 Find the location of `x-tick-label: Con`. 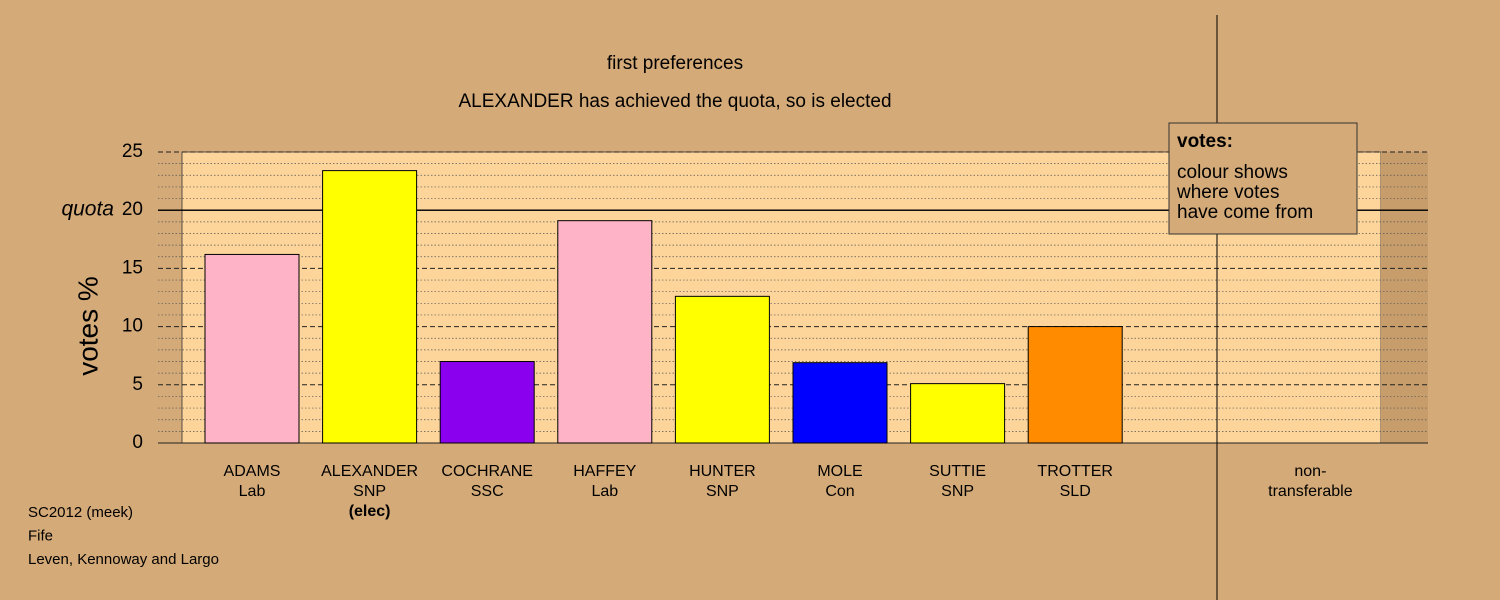

x-tick-label: Con is located at coordinates (839, 491).